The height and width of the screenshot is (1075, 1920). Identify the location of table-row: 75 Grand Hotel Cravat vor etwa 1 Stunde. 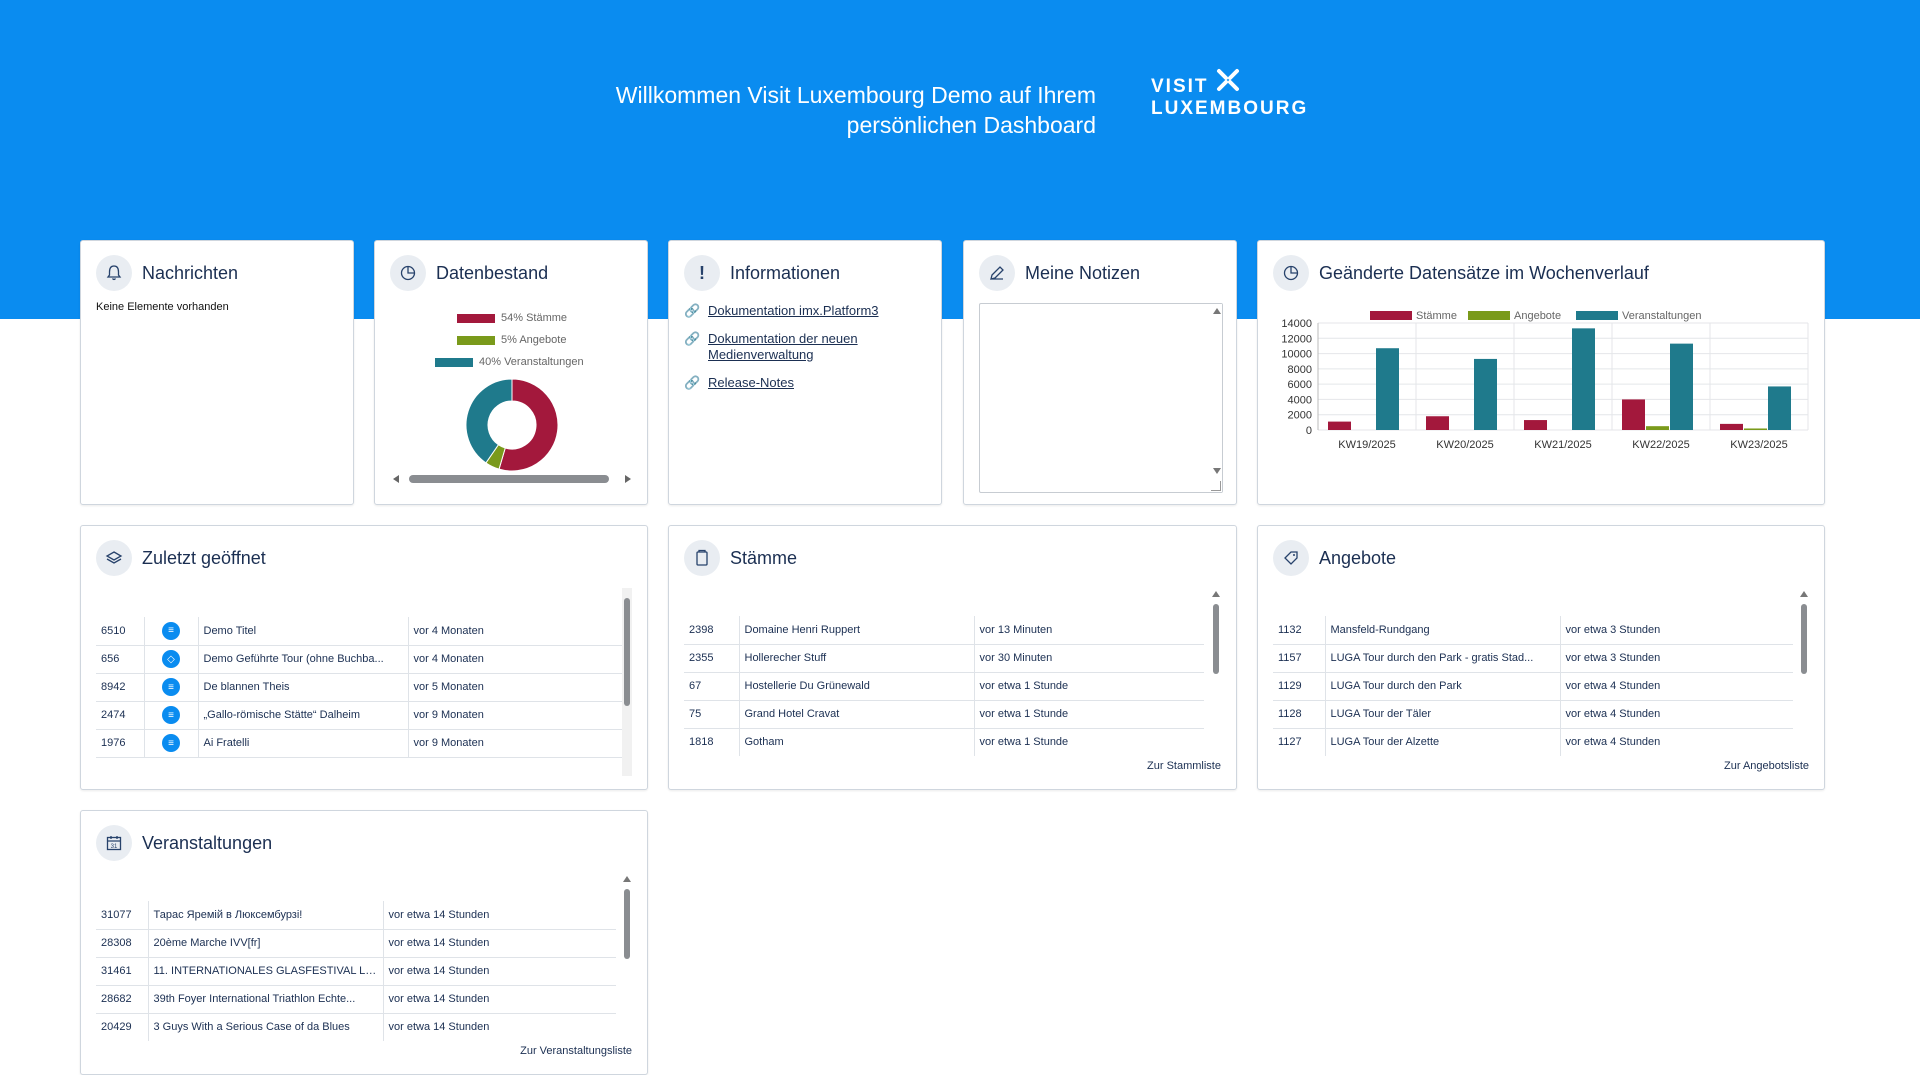
(944, 714).